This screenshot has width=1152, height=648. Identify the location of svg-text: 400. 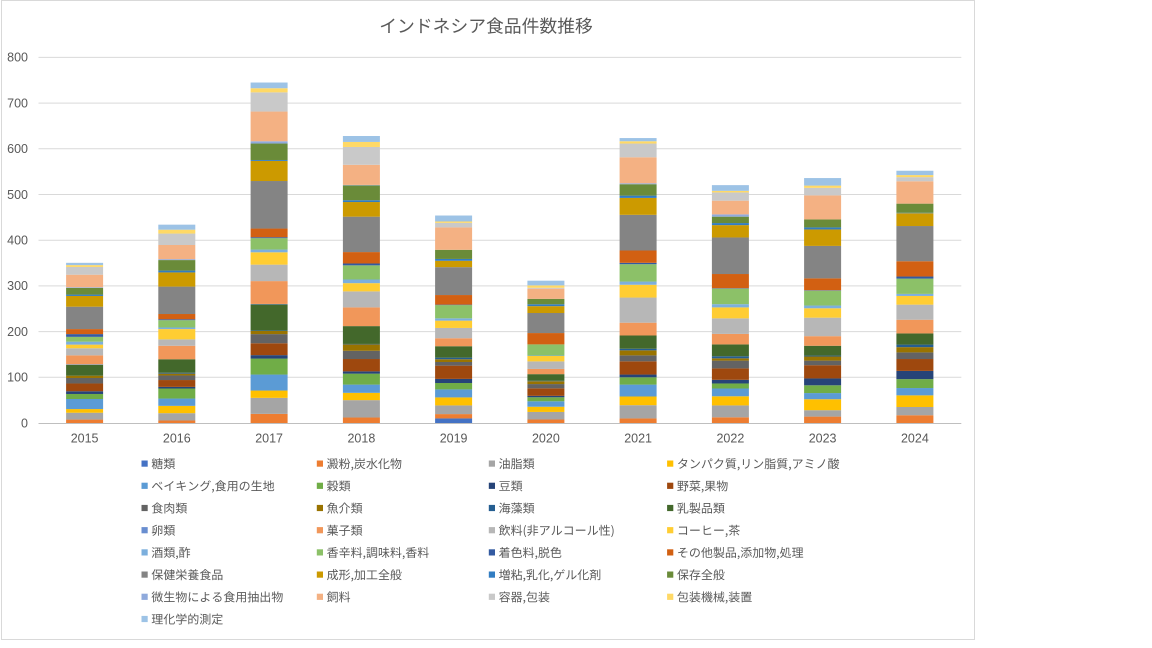
(17, 241).